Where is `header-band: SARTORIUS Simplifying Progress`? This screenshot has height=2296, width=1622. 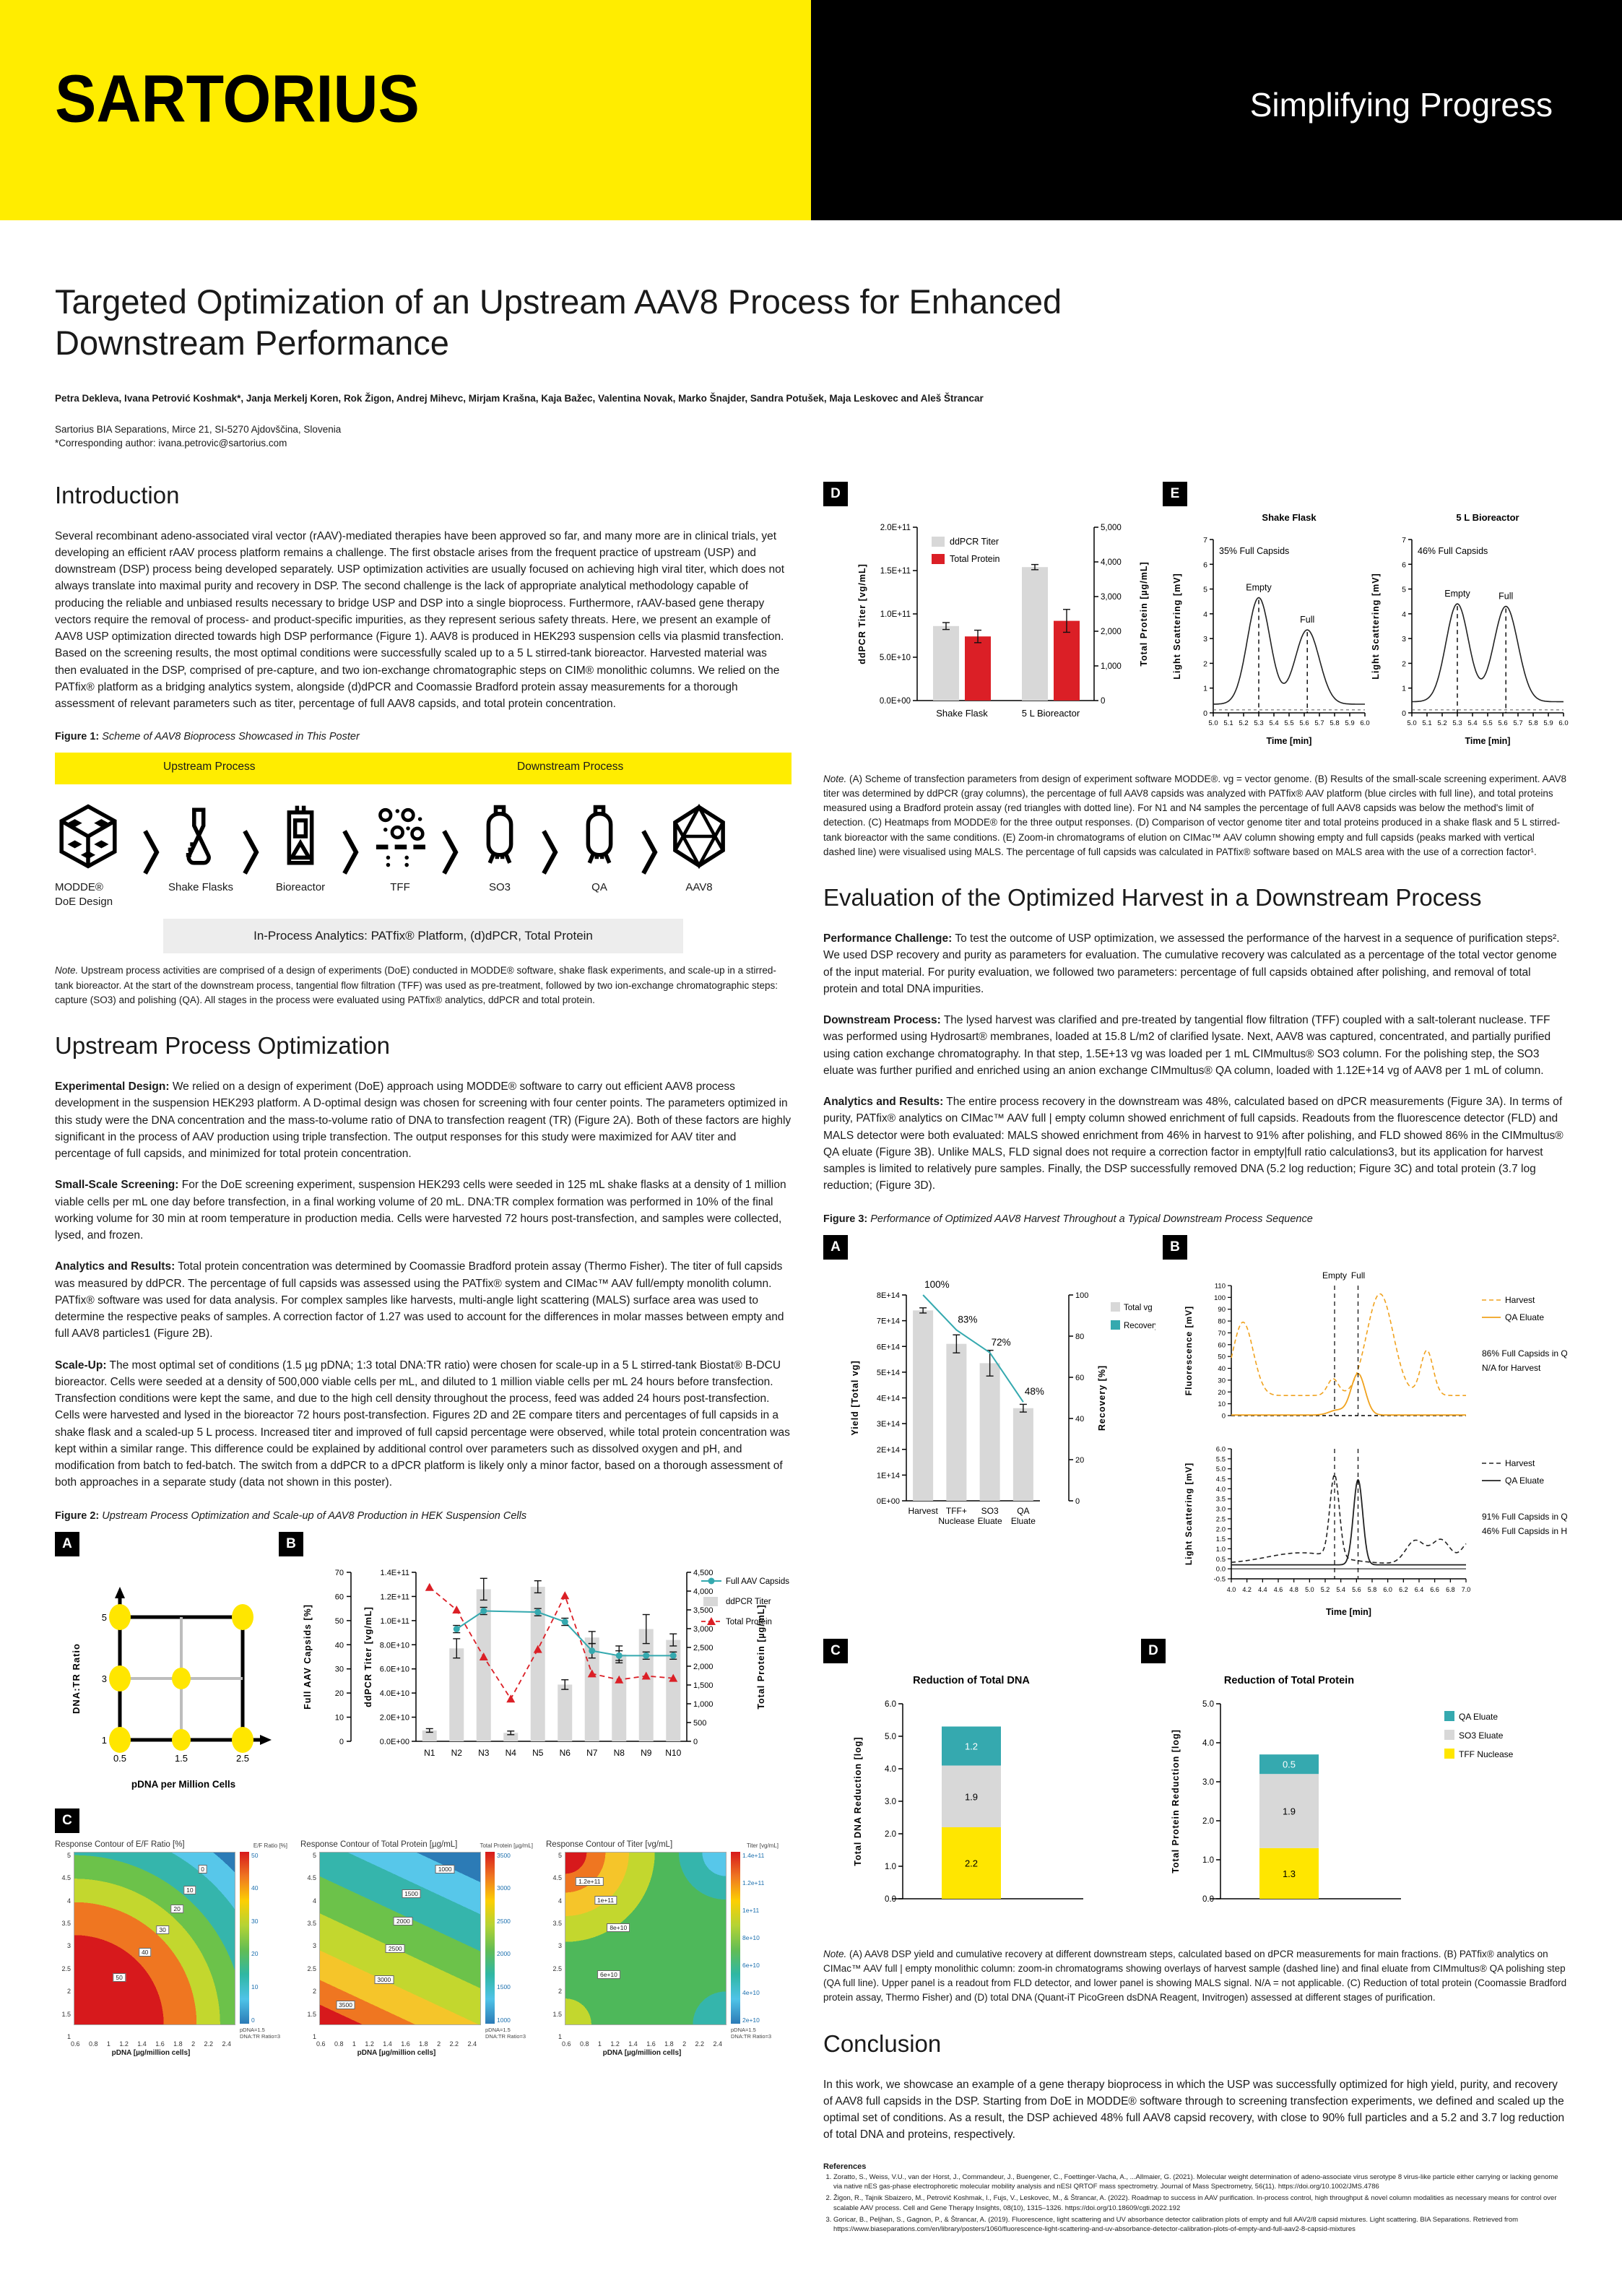
header-band: SARTORIUS Simplifying Progress is located at coordinates (811, 110).